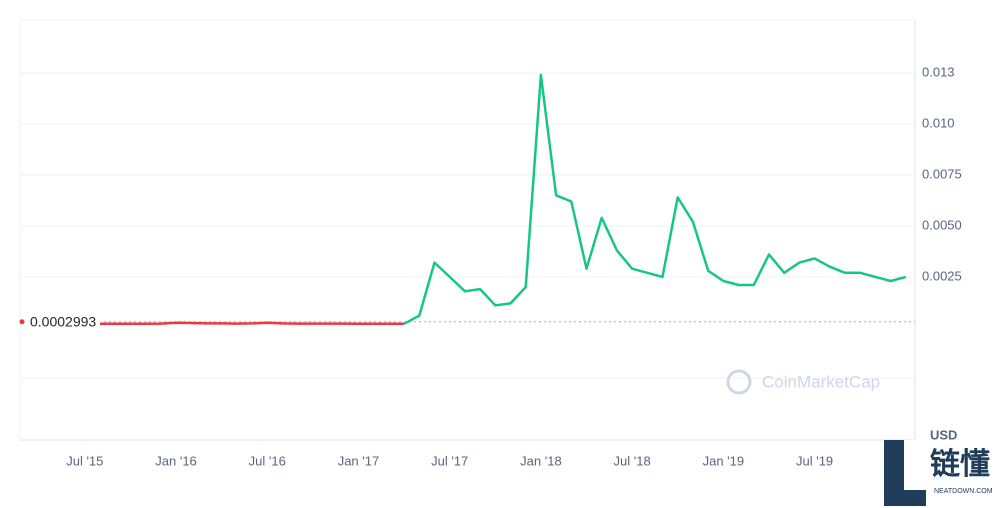  Describe the element at coordinates (814, 460) in the screenshot. I see `x-tick-label: Jul '19` at that location.